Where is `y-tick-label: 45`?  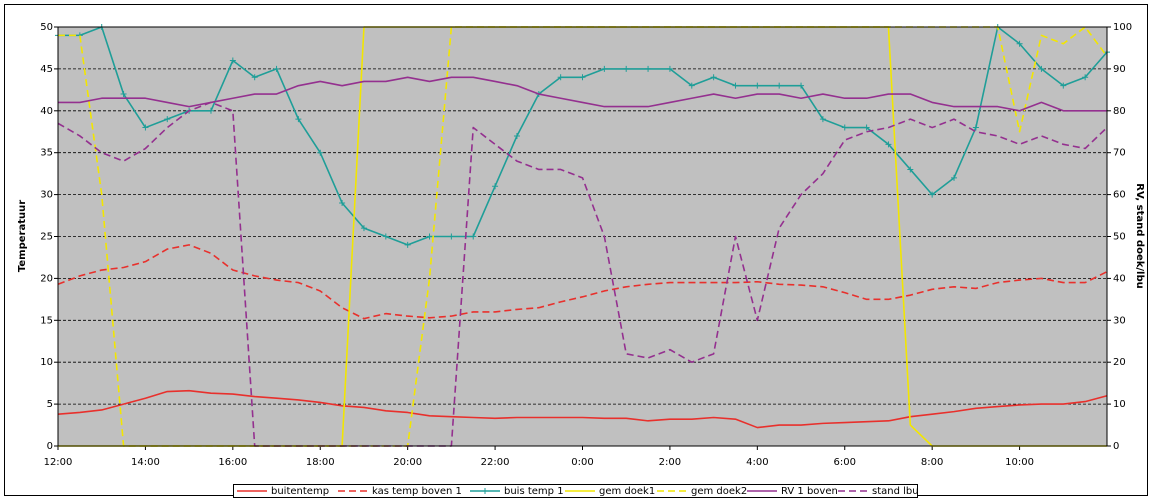 y-tick-label: 45 is located at coordinates (46, 69).